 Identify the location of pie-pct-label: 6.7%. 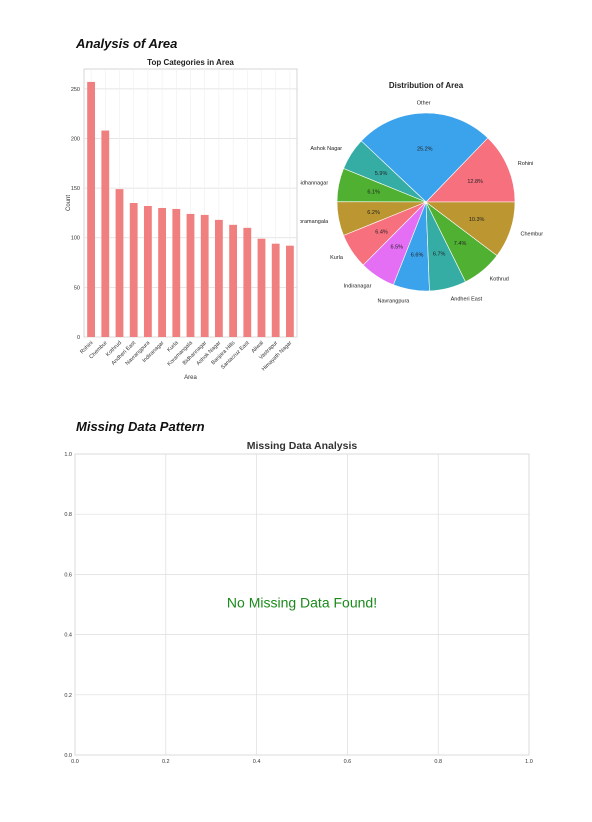
(439, 255).